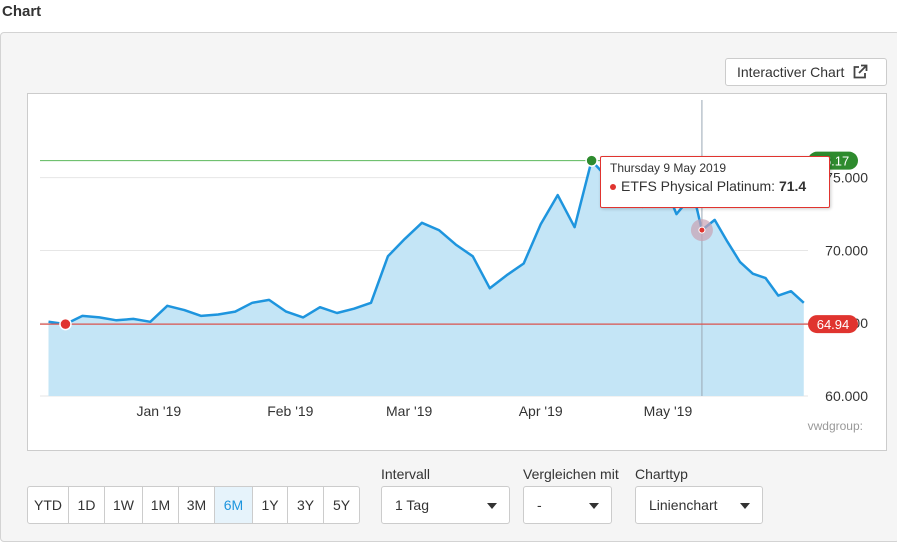 This screenshot has height=542, width=897. I want to click on interval-label: Intervall, so click(406, 474).